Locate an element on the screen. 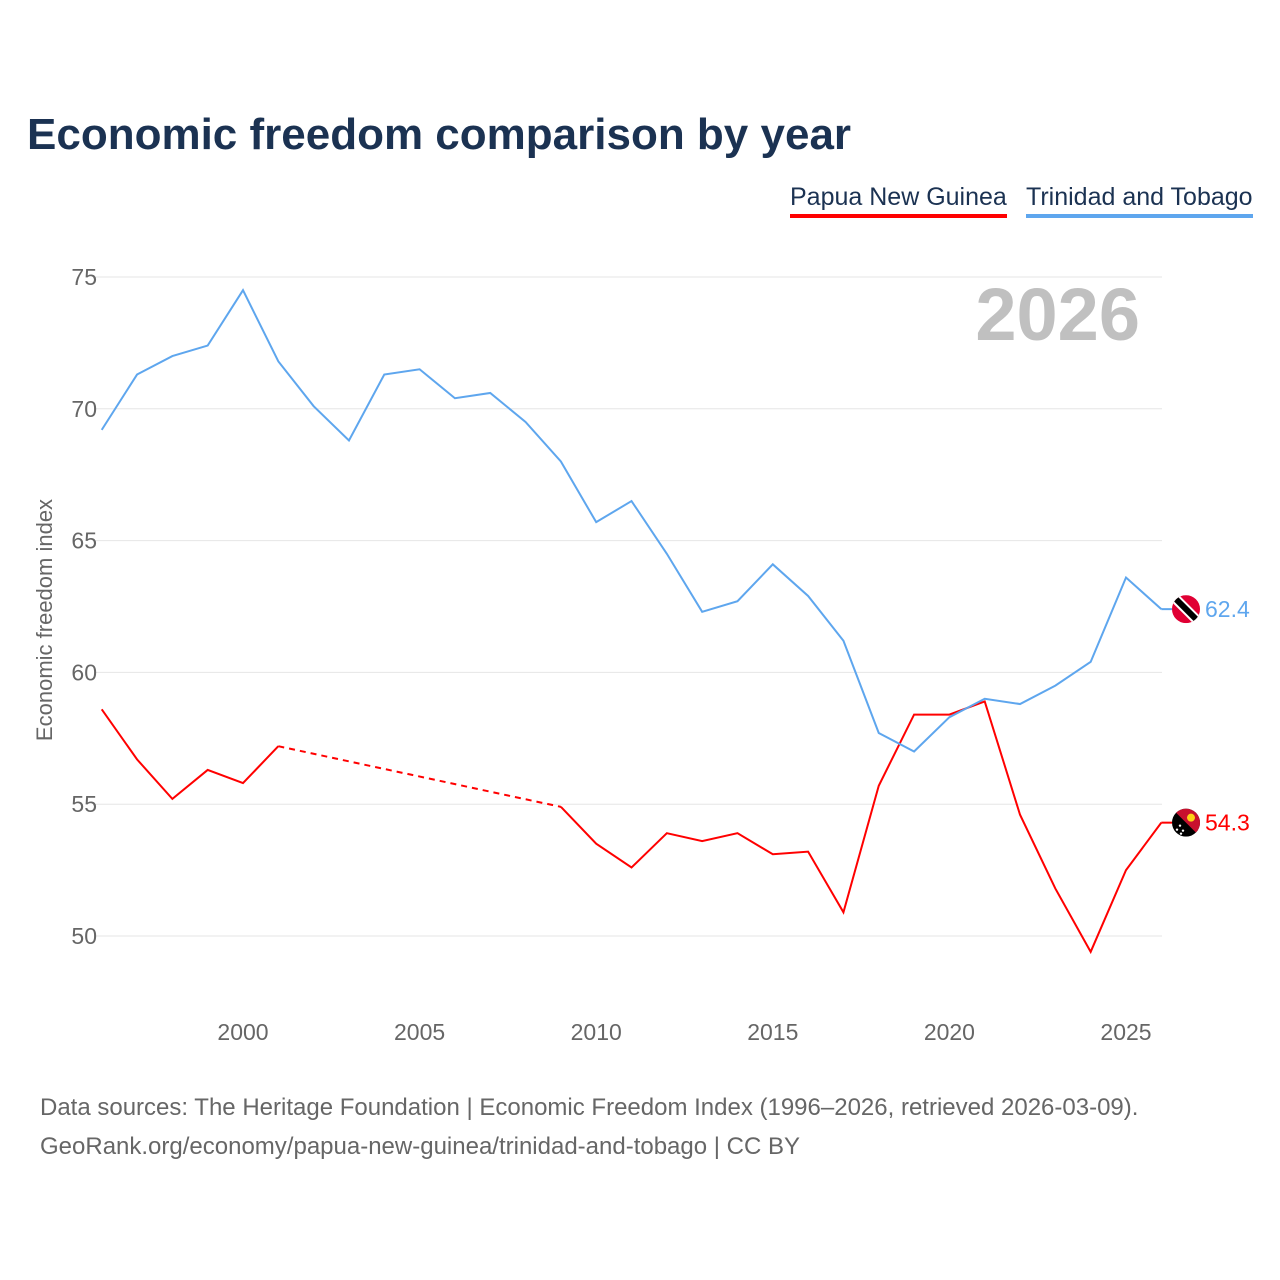 Image resolution: width=1280 pixels, height=1280 pixels. x-tick-label: 2005 is located at coordinates (419, 1032).